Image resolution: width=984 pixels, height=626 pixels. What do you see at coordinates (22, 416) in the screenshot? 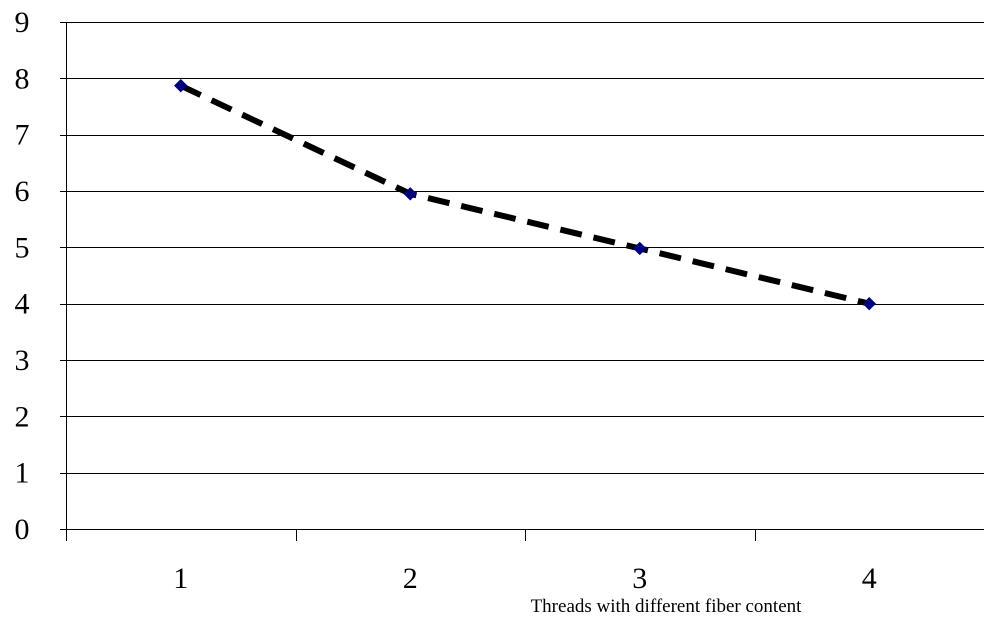
I see `y-tick-label: 2` at bounding box center [22, 416].